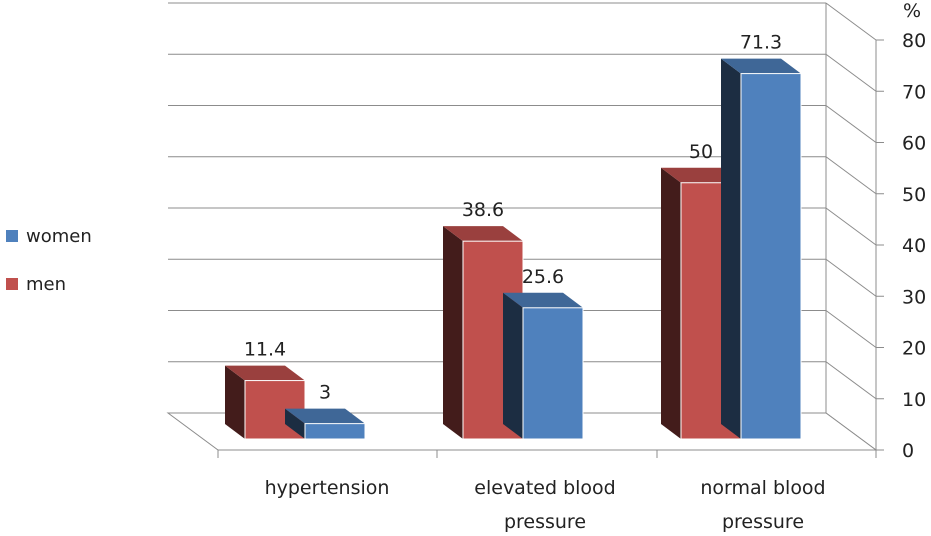  I want to click on y-tick-label: 80, so click(914, 41).